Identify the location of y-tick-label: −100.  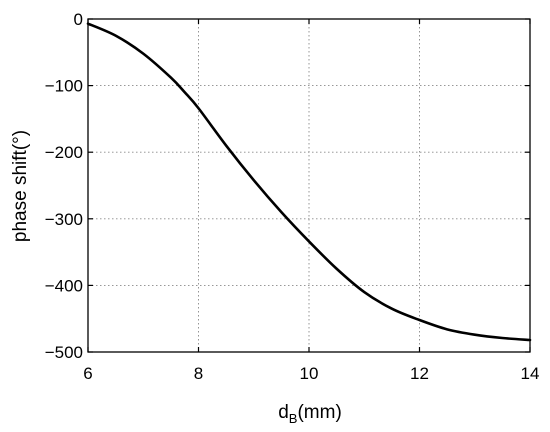
(64, 86).